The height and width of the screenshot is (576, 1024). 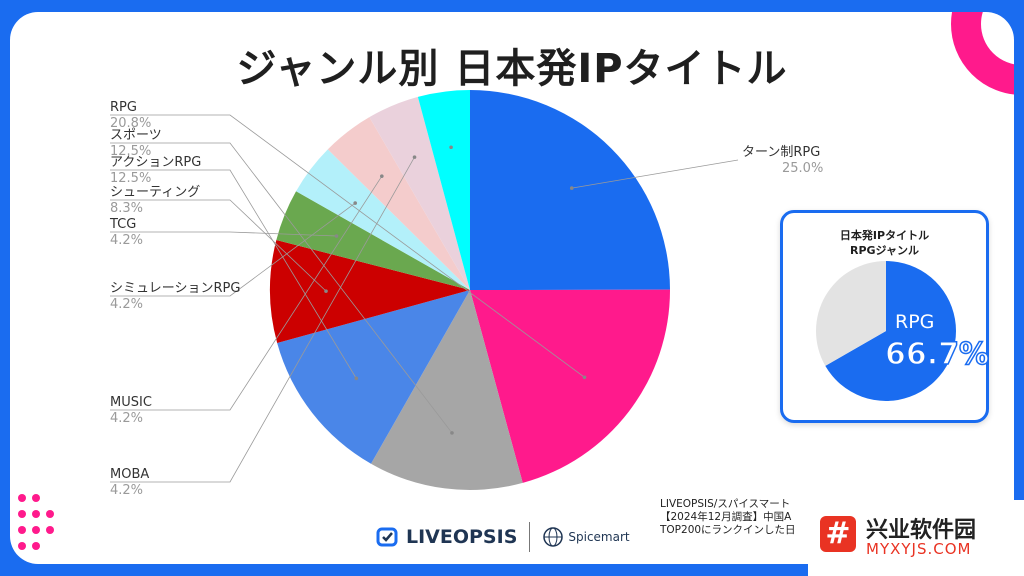 What do you see at coordinates (884, 250) in the screenshot?
I see `card-title-line2: RPGジャンル` at bounding box center [884, 250].